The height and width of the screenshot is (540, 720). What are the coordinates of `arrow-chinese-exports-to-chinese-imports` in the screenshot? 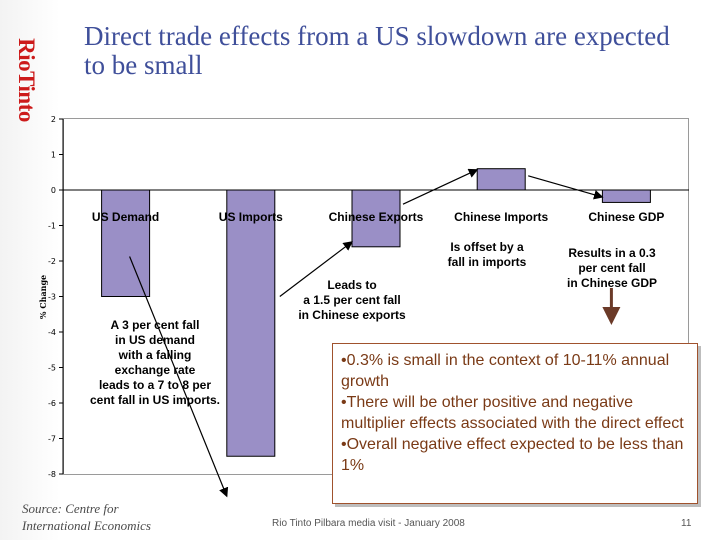 It's located at (440, 186).